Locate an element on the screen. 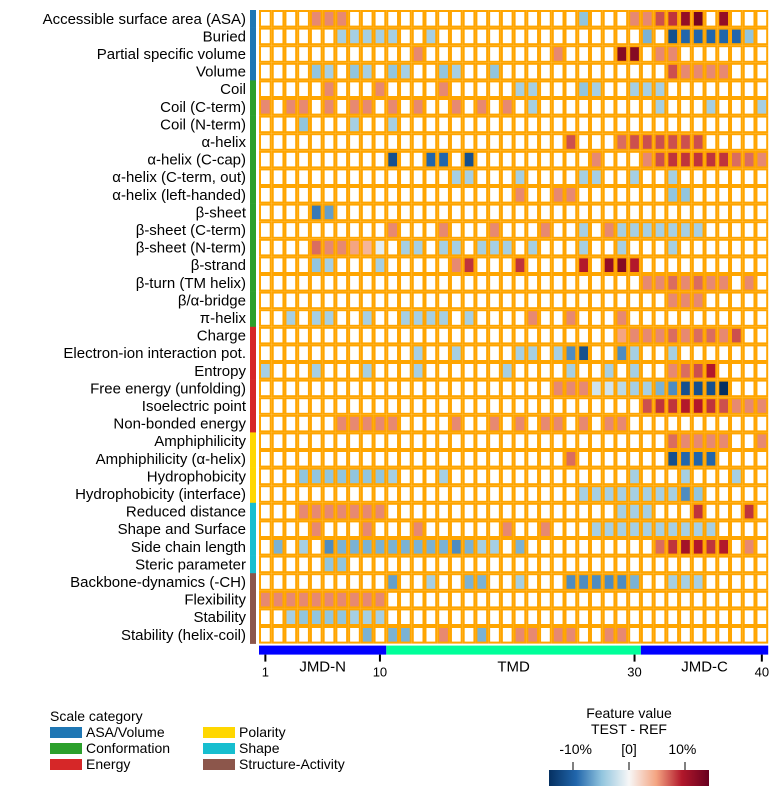  row-label: Amphiphilicity is located at coordinates (200, 441).